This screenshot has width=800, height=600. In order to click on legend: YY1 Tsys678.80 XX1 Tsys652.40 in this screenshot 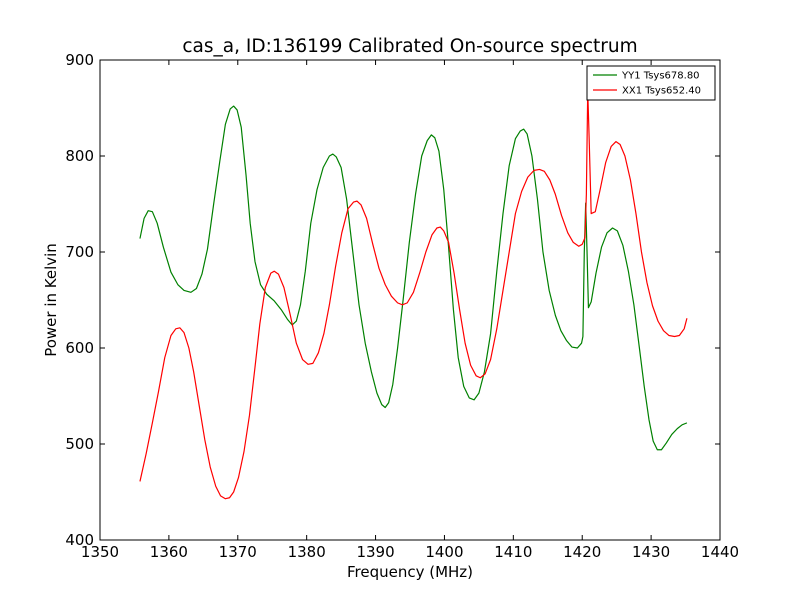, I will do `click(651, 83)`.